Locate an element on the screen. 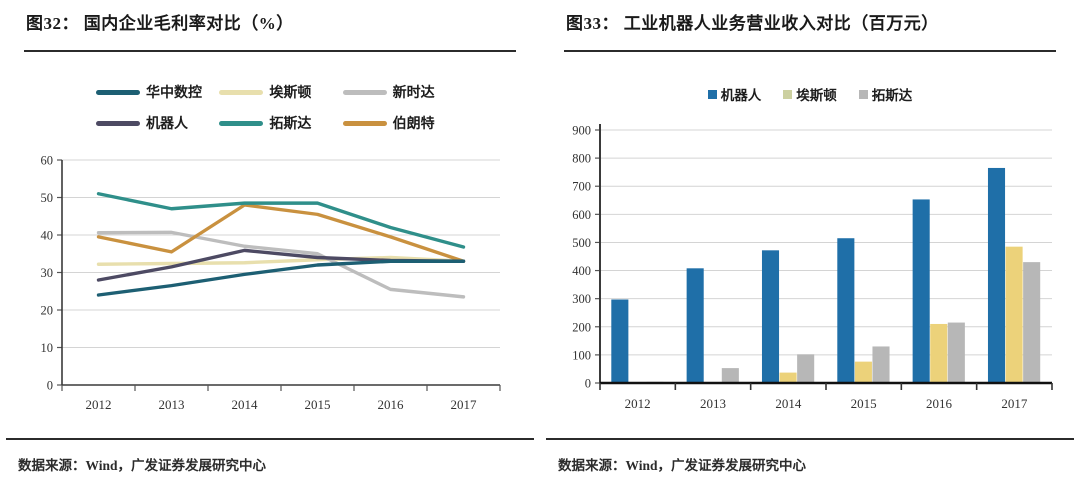  figure-32-title: 图32： 国内企业毛利率对比（%） is located at coordinates (160, 23).